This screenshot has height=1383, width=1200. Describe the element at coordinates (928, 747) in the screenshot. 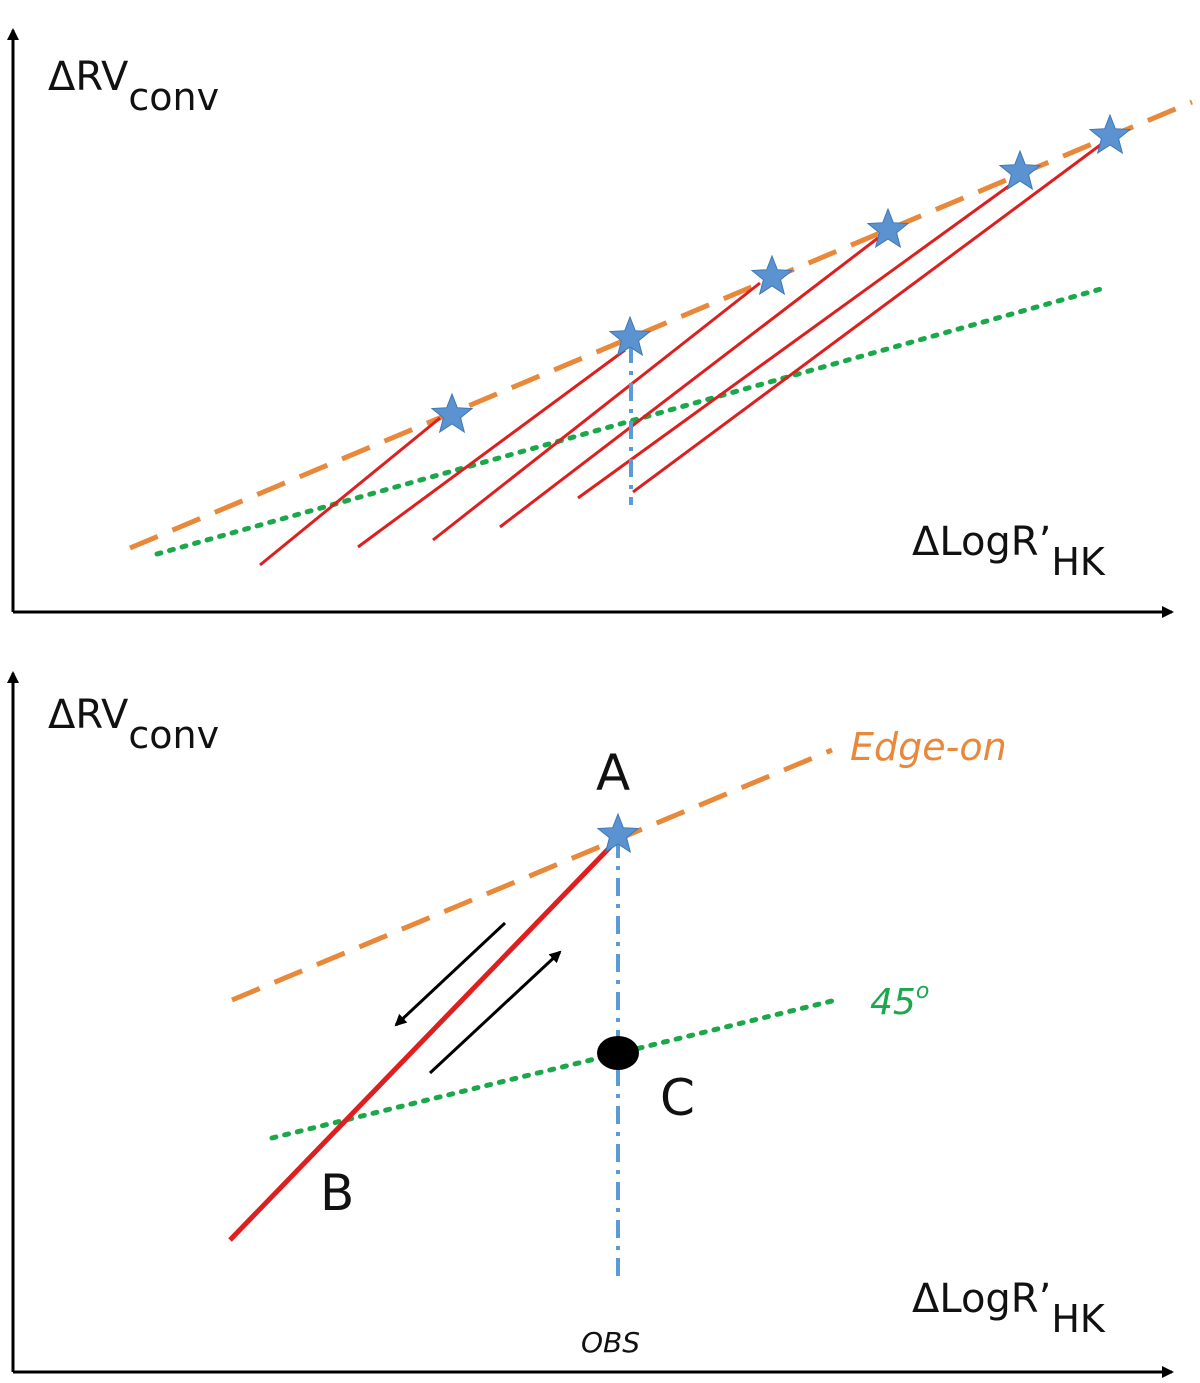

I see `edge-on-label: Edge-on` at that location.